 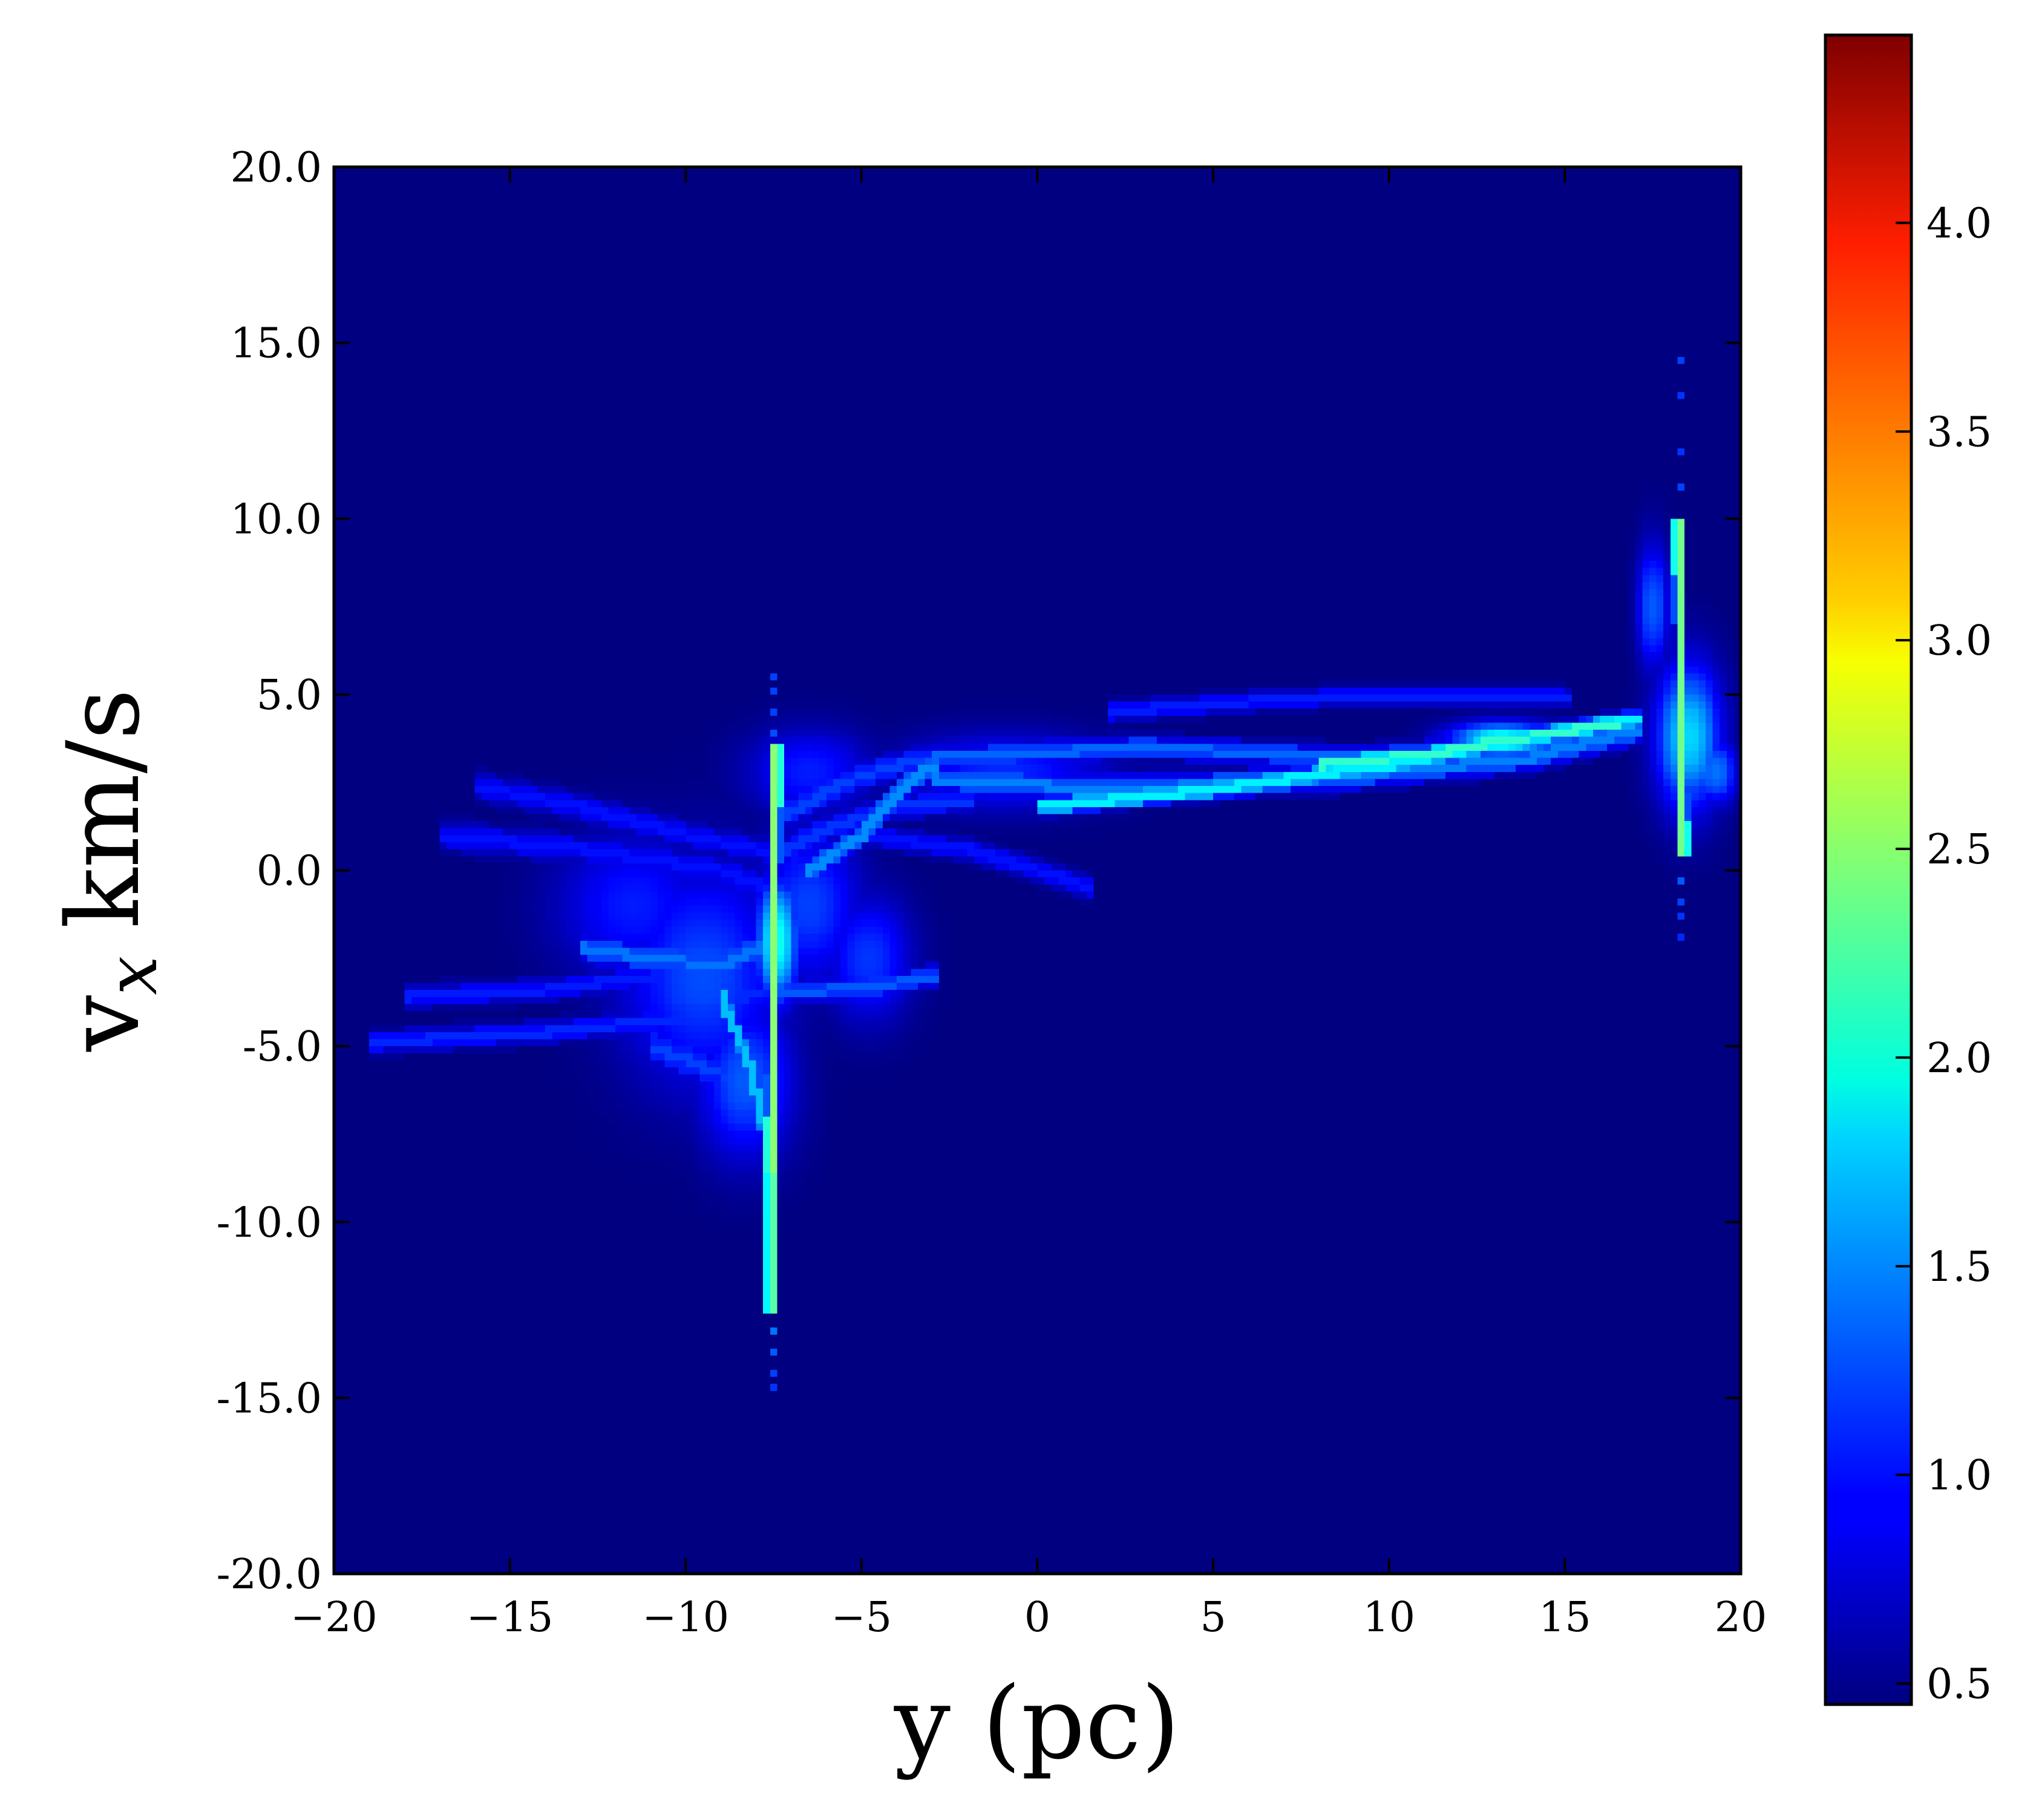 What do you see at coordinates (685, 1618) in the screenshot?
I see `x-tick-label: −10` at bounding box center [685, 1618].